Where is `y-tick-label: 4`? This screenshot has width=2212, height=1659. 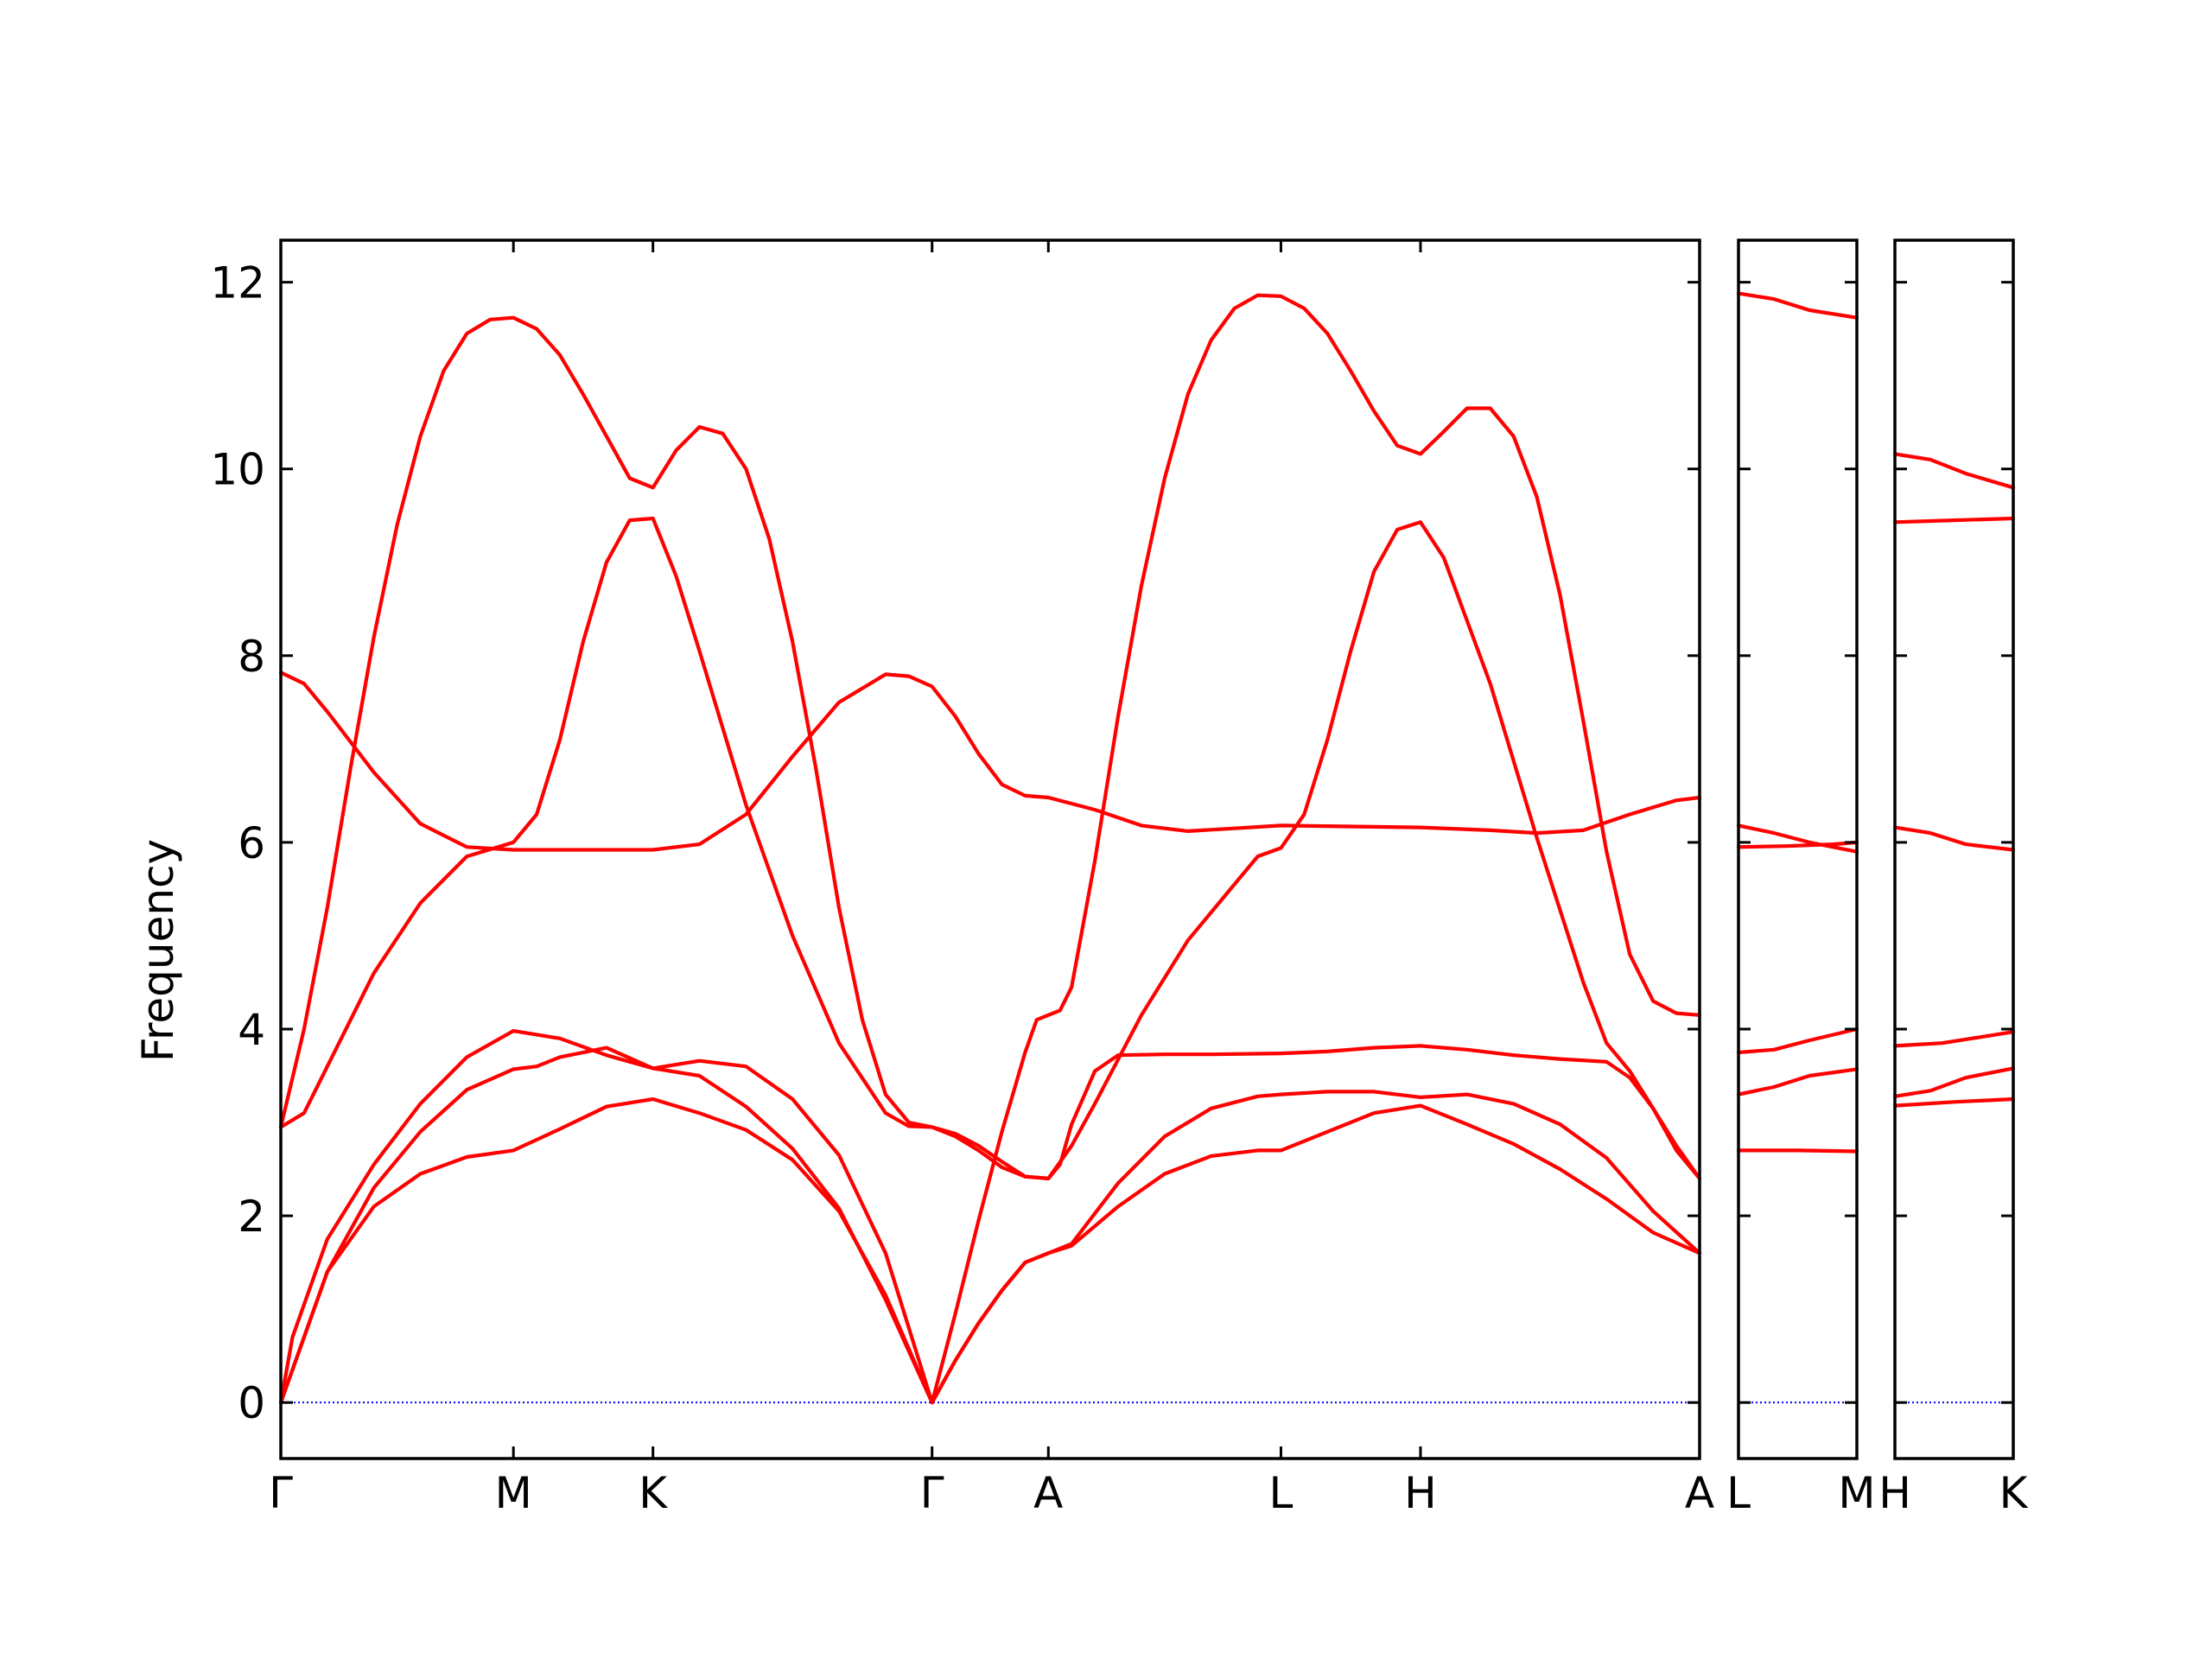
y-tick-label: 4 is located at coordinates (251, 1030).